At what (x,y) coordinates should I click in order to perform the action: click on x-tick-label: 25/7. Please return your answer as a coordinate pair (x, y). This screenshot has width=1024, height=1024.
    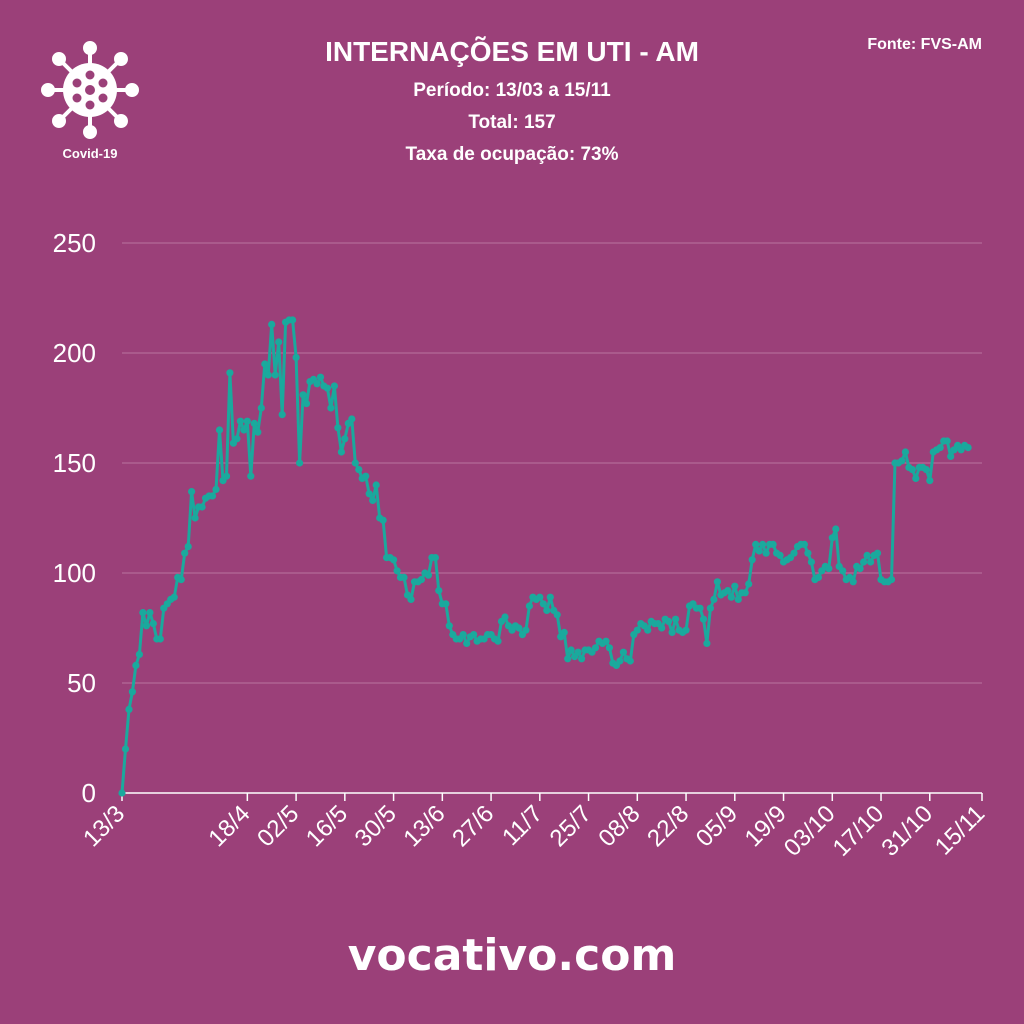
    Looking at the image, I should click on (571, 826).